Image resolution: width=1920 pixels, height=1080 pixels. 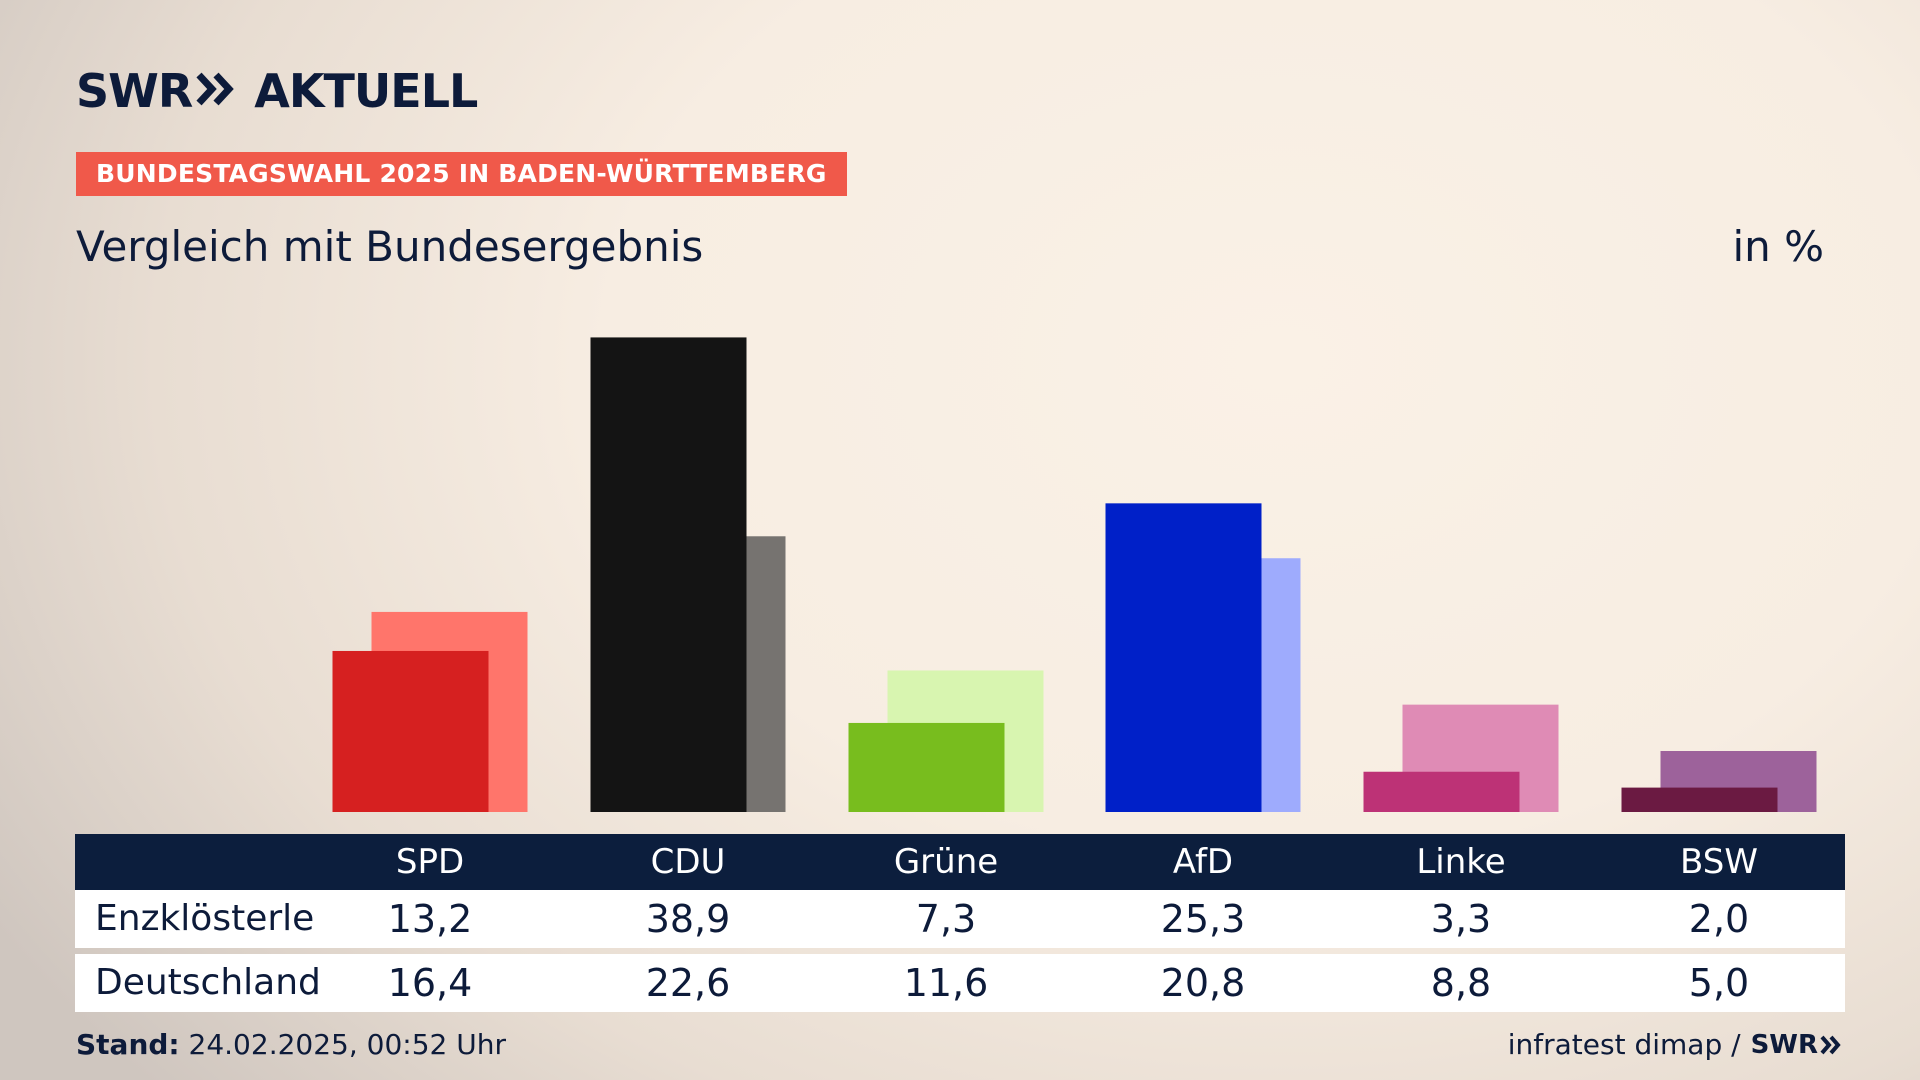 I want to click on small-logo-text: SWR, so click(x=1784, y=1044).